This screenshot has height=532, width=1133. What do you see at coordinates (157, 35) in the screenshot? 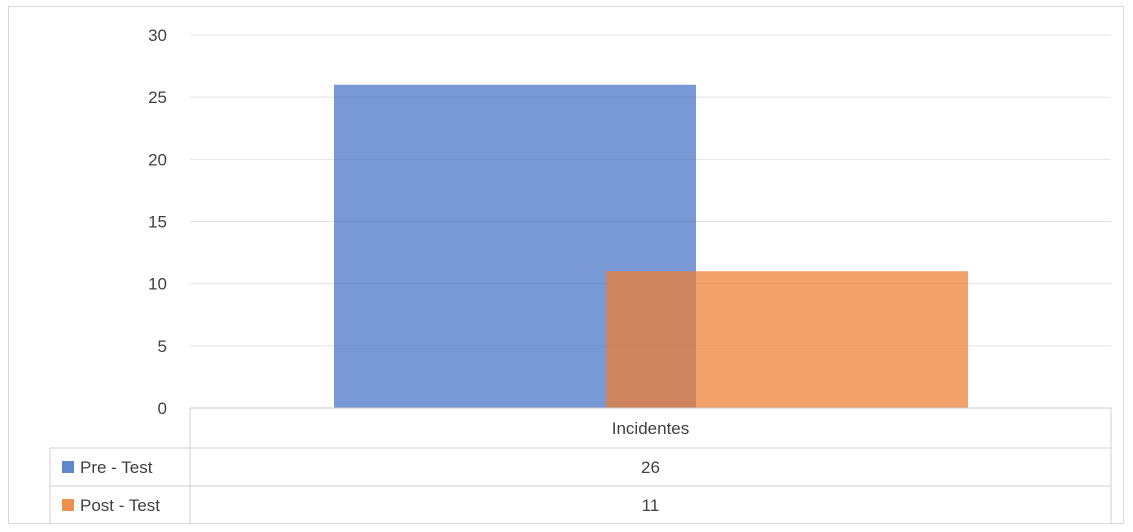
I see `y-tick-label: 30` at bounding box center [157, 35].